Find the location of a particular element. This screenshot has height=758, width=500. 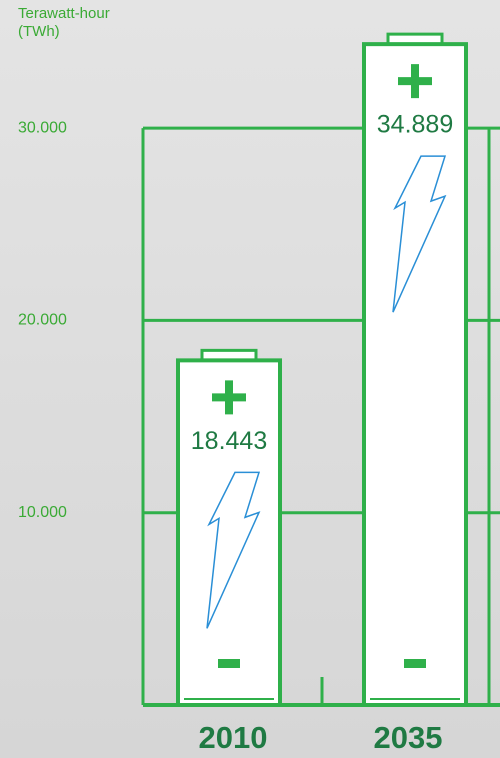

bar is located at coordinates (229, 532).